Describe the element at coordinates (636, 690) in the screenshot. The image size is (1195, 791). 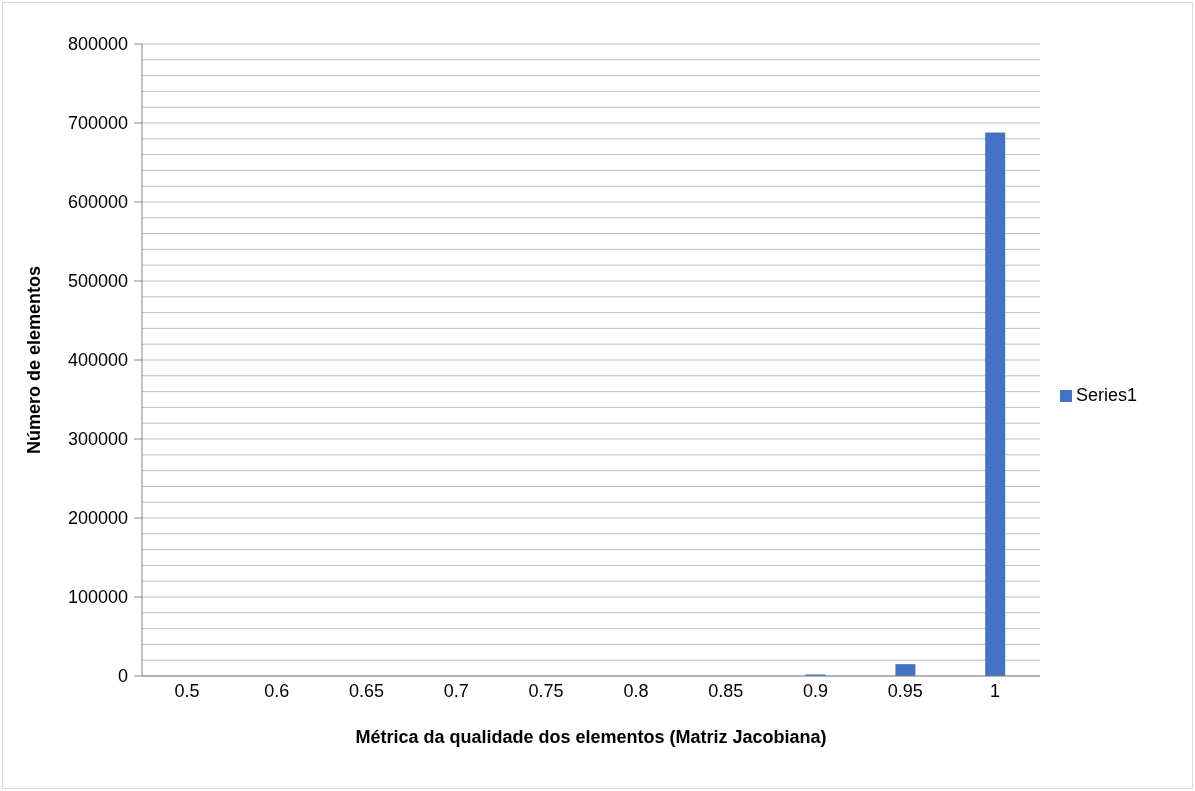
I see `x-tick-label: 0.8` at that location.